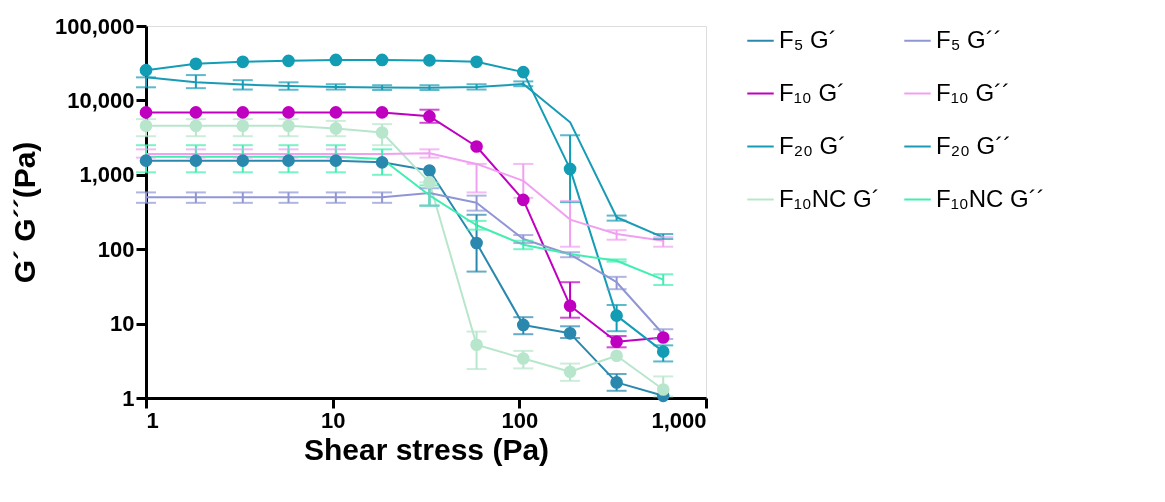  What do you see at coordinates (974, 145) in the screenshot?
I see `legend-label: F₂₀ G´´` at bounding box center [974, 145].